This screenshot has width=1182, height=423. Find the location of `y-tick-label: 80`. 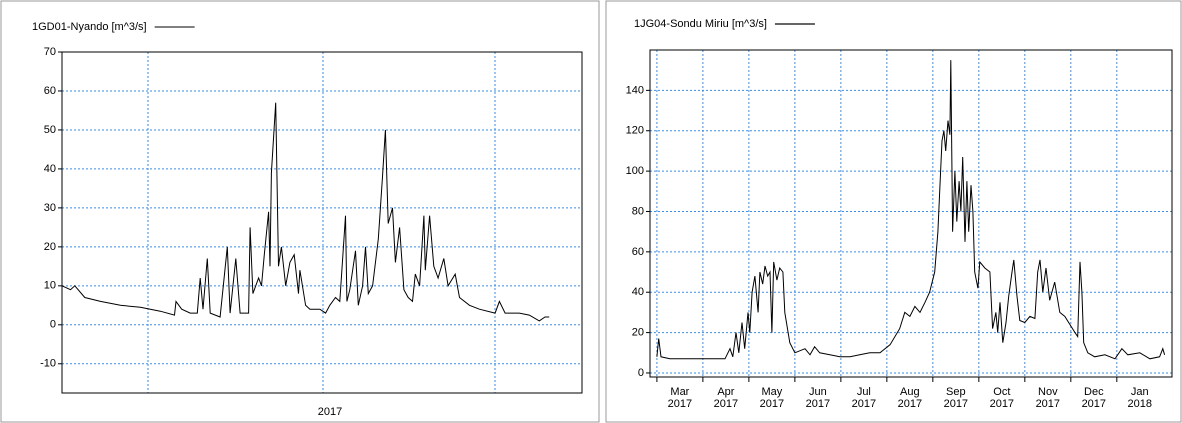

y-tick-label: 80 is located at coordinates (638, 211).